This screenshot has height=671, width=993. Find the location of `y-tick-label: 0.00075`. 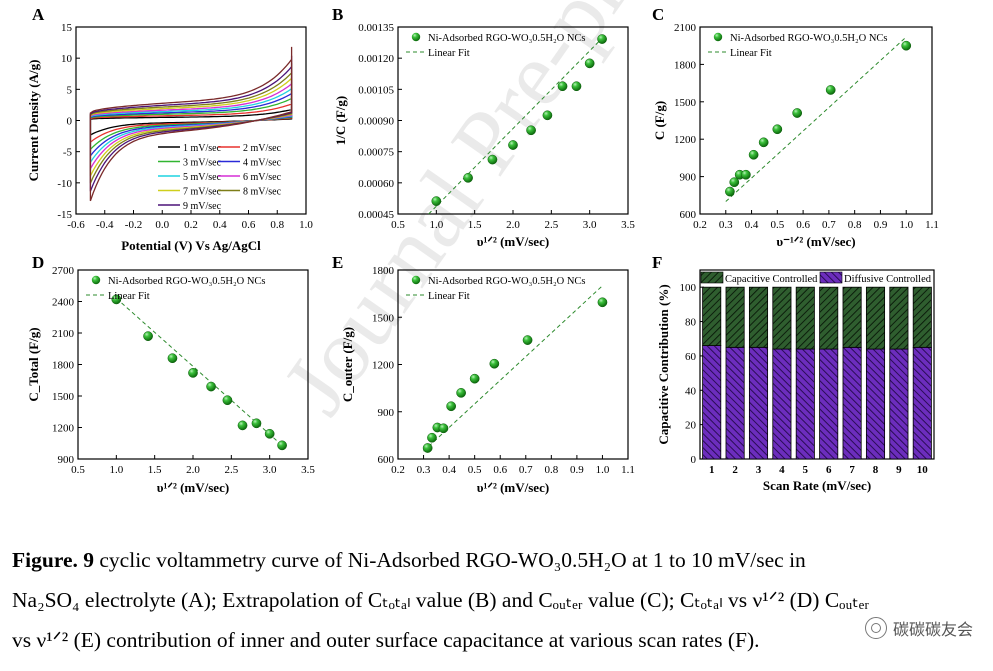

y-tick-label: 0.00075 is located at coordinates (376, 153).